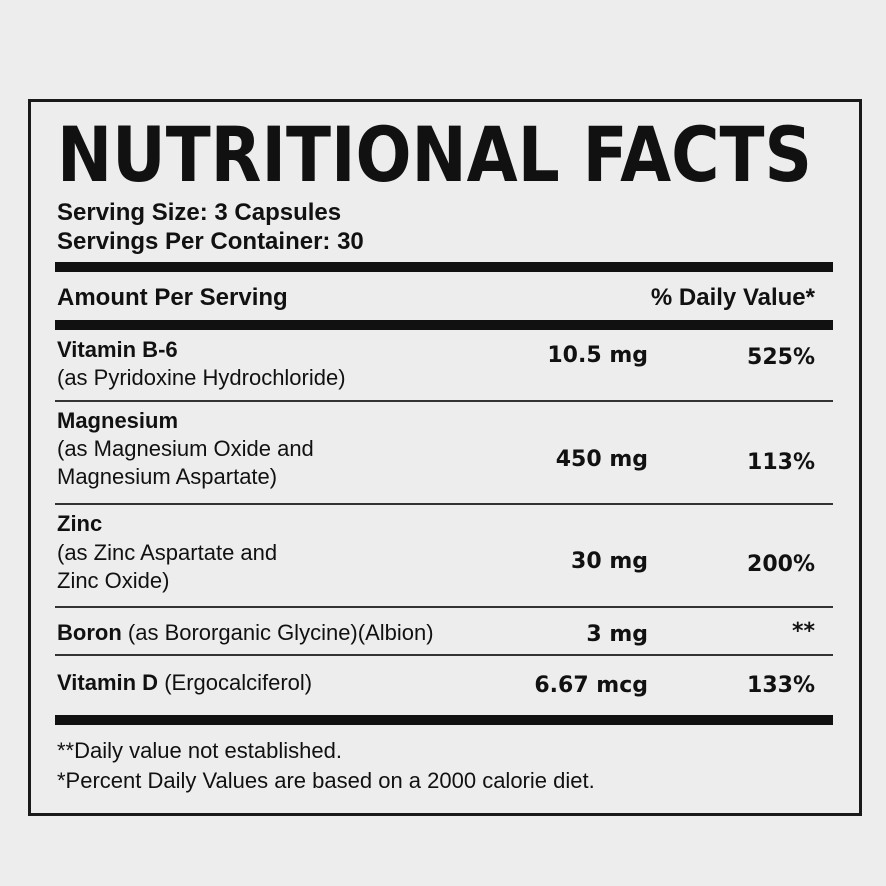 This screenshot has width=886, height=886. Describe the element at coordinates (781, 462) in the screenshot. I see `daily-value: 113%` at that location.